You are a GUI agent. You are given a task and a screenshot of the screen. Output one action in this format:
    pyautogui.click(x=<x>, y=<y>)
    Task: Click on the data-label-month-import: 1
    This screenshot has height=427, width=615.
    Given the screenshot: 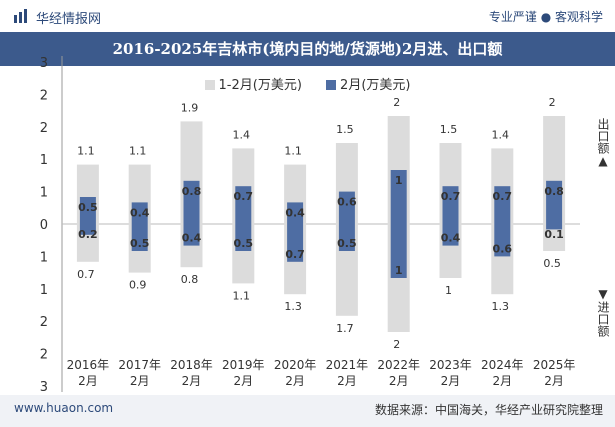 What is the action you would take?
    pyautogui.click(x=399, y=270)
    